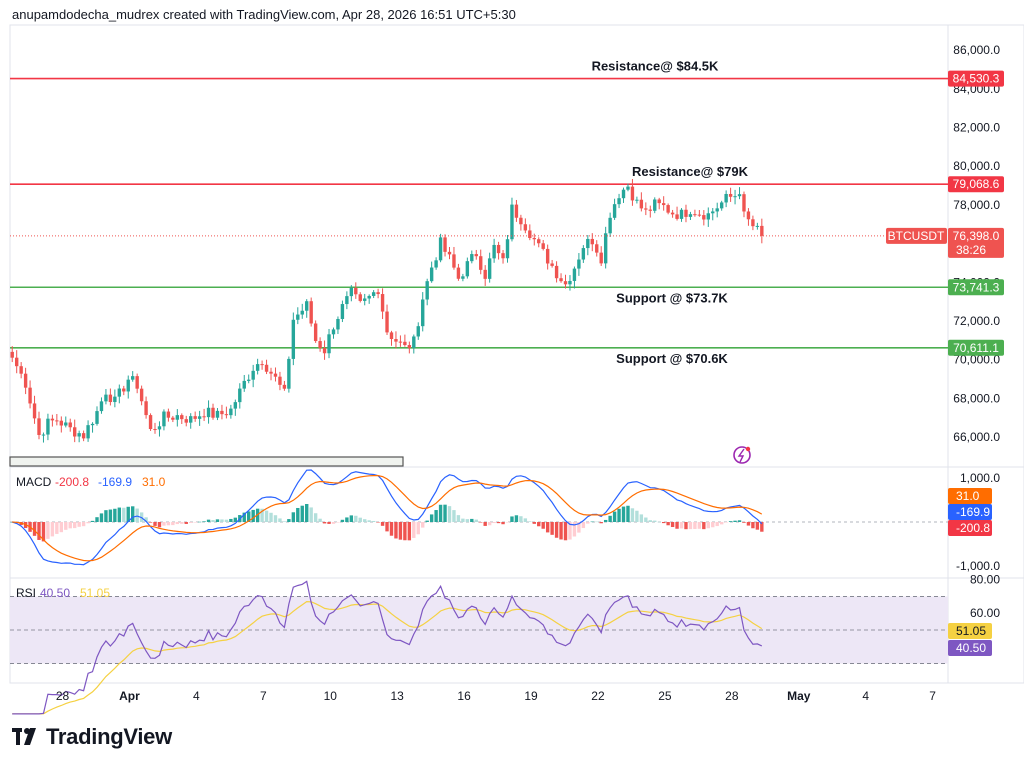 The height and width of the screenshot is (764, 1024). What do you see at coordinates (976, 205) in the screenshot?
I see `price-tick-label: 78,000.0` at bounding box center [976, 205].